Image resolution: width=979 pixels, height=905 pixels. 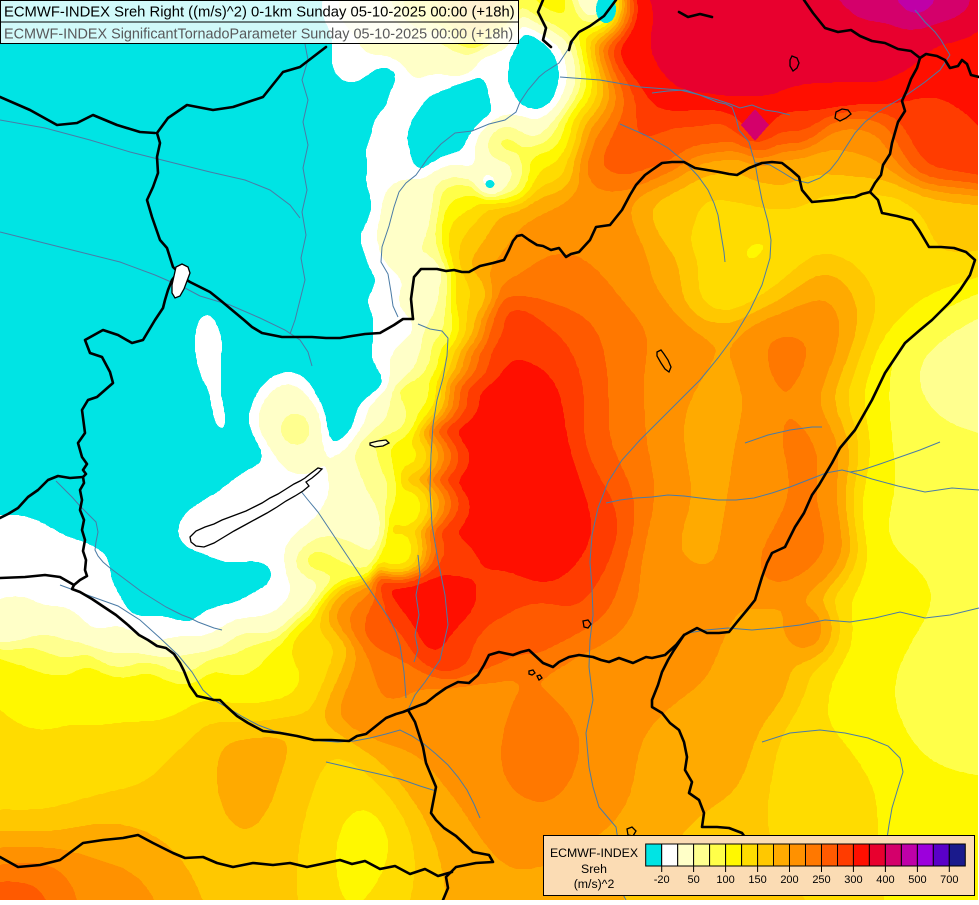 I want to click on svg-text: 50, so click(x=693, y=880).